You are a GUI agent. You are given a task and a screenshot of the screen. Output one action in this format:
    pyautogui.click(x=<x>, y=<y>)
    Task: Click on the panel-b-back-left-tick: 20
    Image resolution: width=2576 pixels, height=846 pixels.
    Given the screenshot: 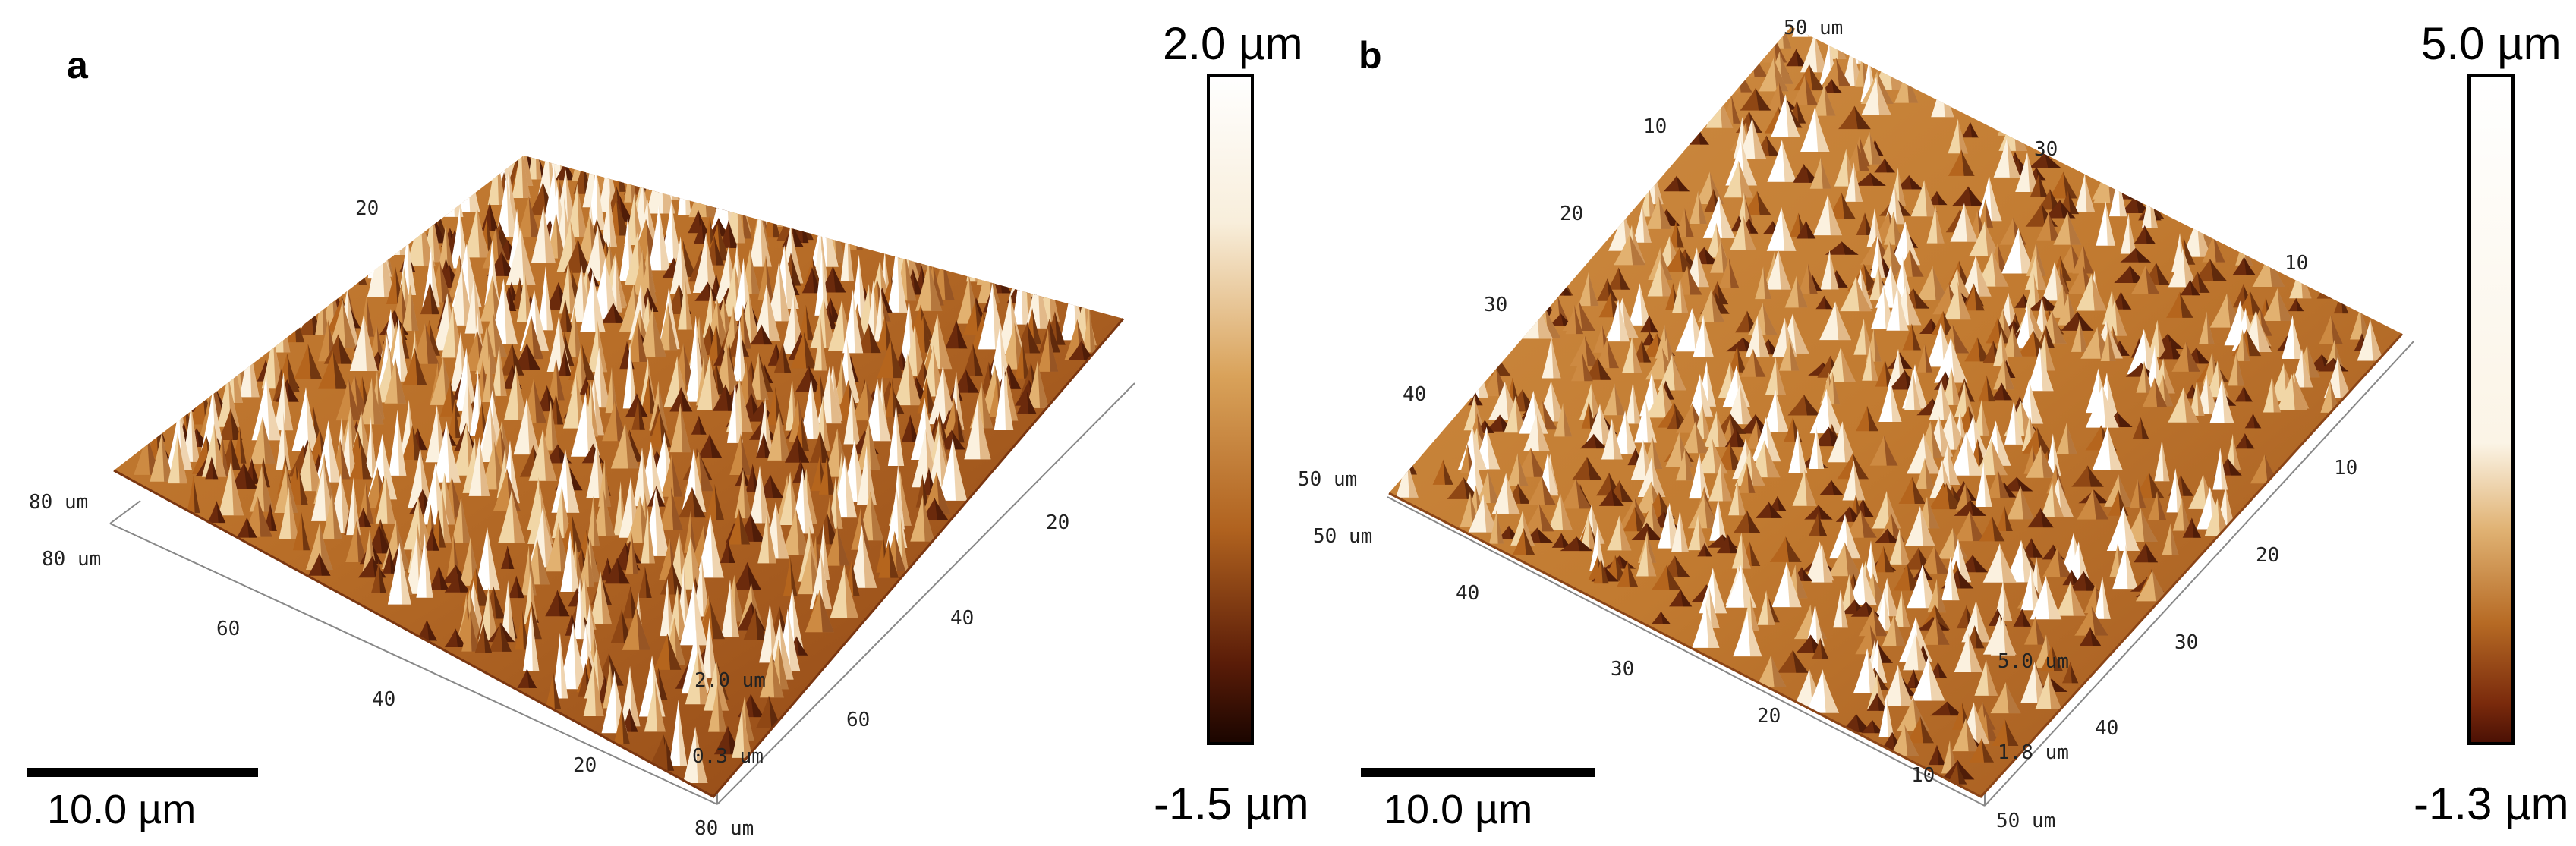 What is the action you would take?
    pyautogui.click(x=1571, y=214)
    